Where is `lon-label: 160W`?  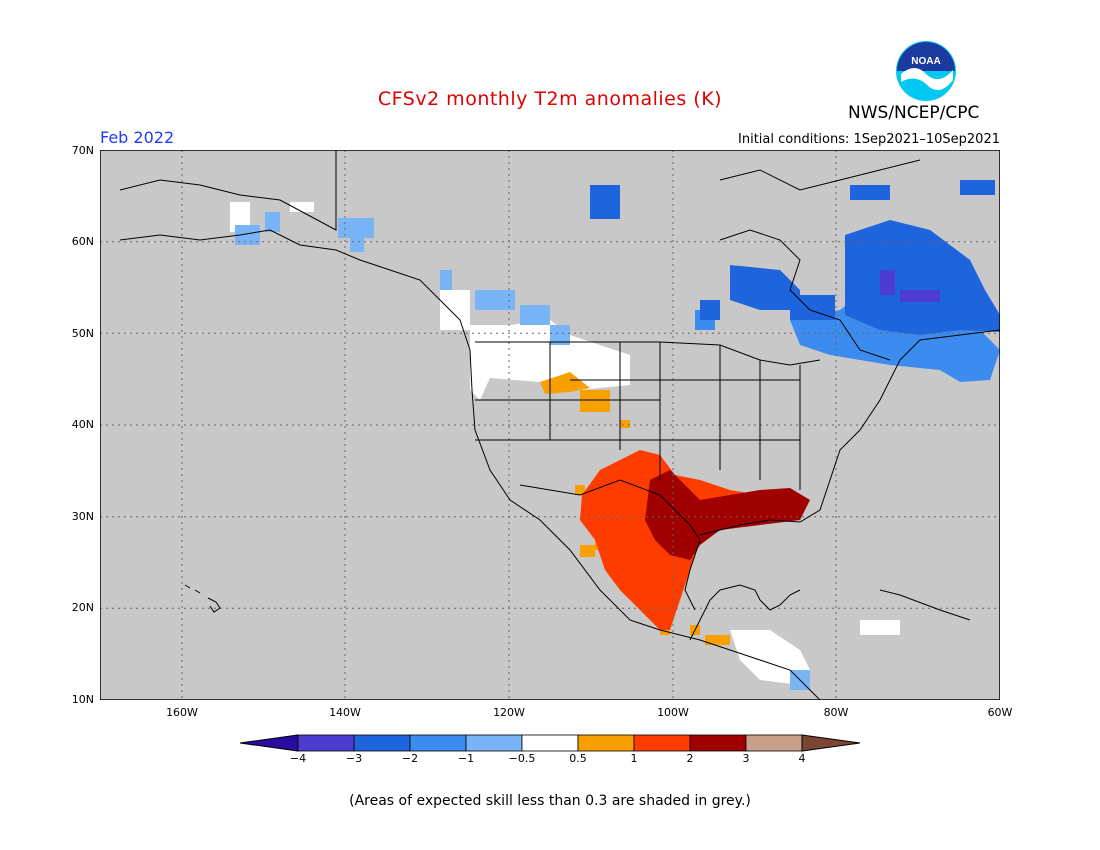 lon-label: 160W is located at coordinates (182, 712).